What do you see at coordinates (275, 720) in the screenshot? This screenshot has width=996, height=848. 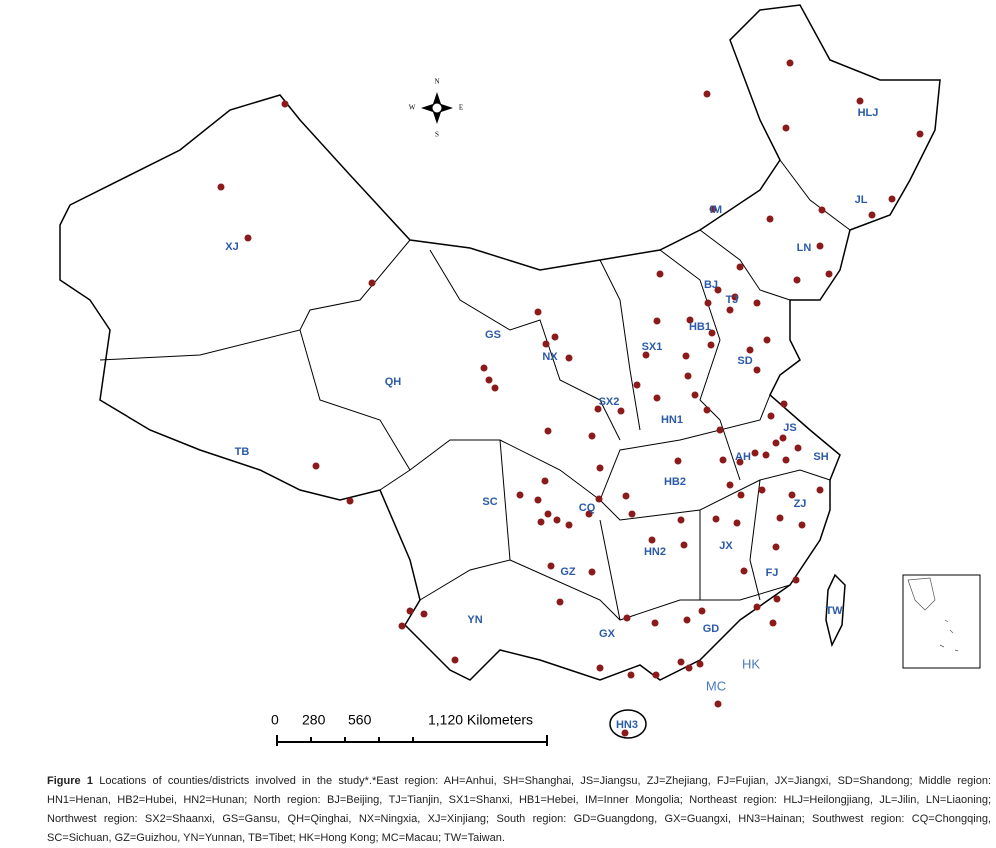 I see `scale-label: 0` at bounding box center [275, 720].